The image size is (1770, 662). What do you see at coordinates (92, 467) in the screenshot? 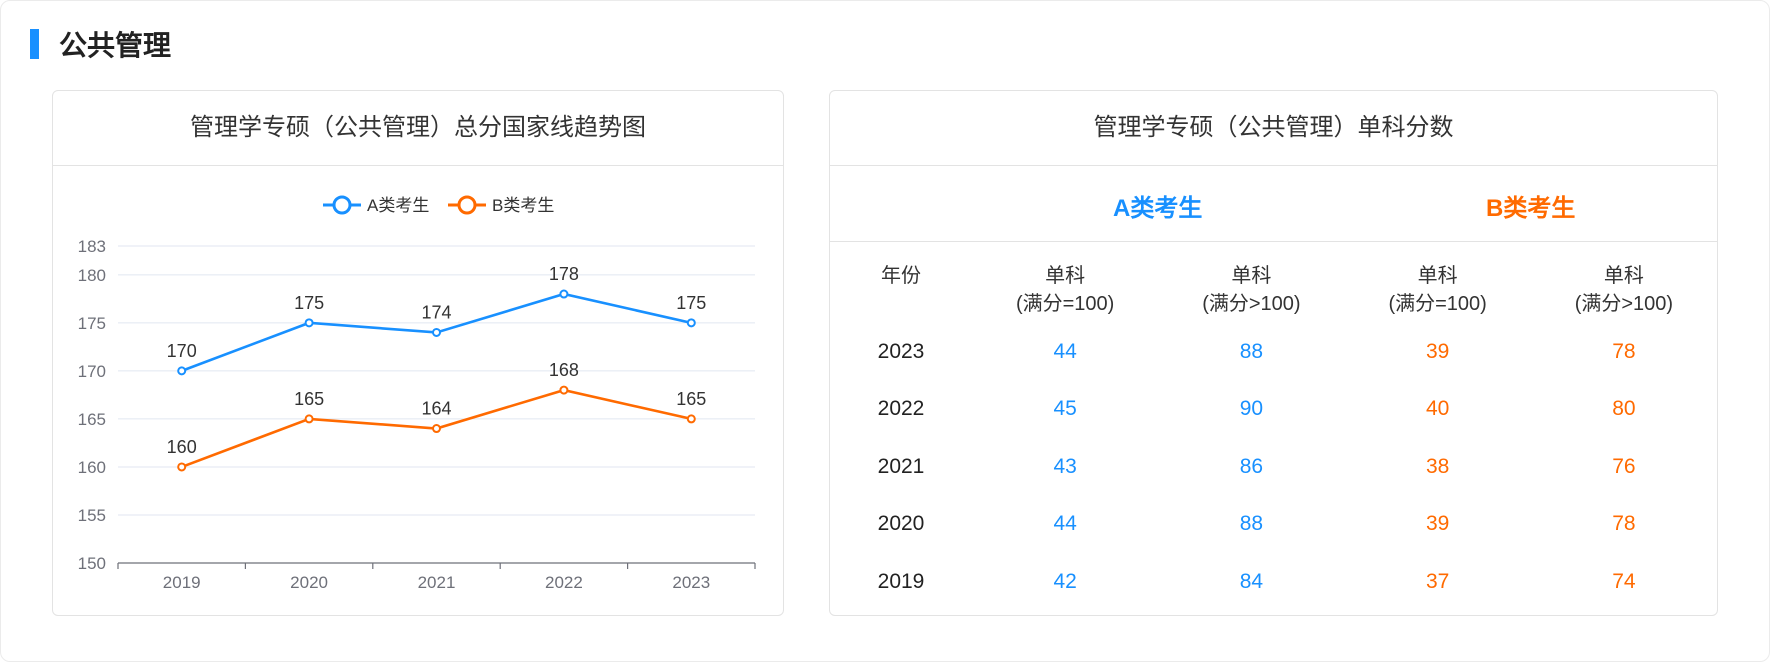
I see `y-tick-label: 160` at bounding box center [92, 467].